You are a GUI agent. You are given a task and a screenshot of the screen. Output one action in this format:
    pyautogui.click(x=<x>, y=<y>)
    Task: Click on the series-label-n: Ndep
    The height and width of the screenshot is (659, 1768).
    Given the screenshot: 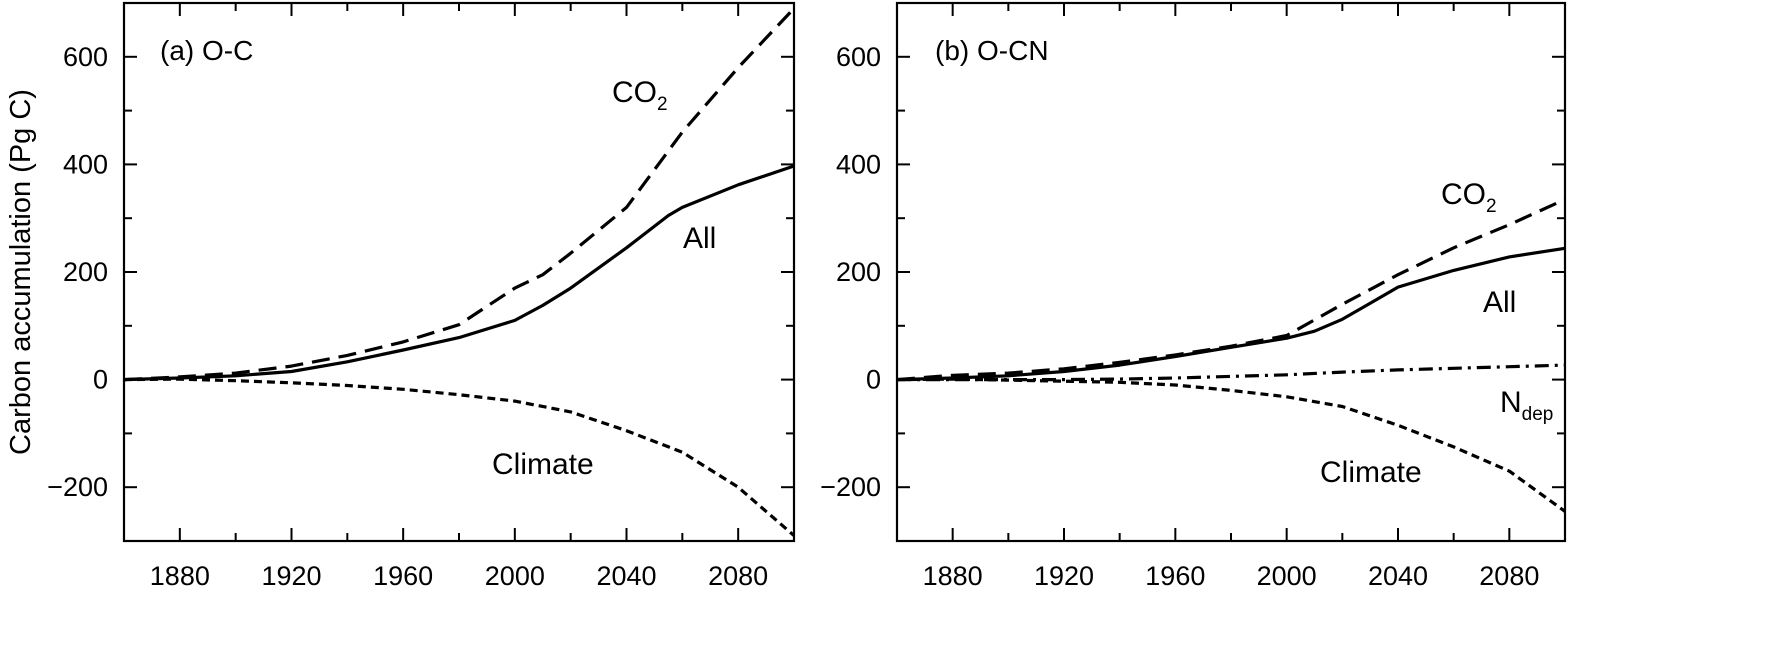 What is the action you would take?
    pyautogui.click(x=1526, y=405)
    